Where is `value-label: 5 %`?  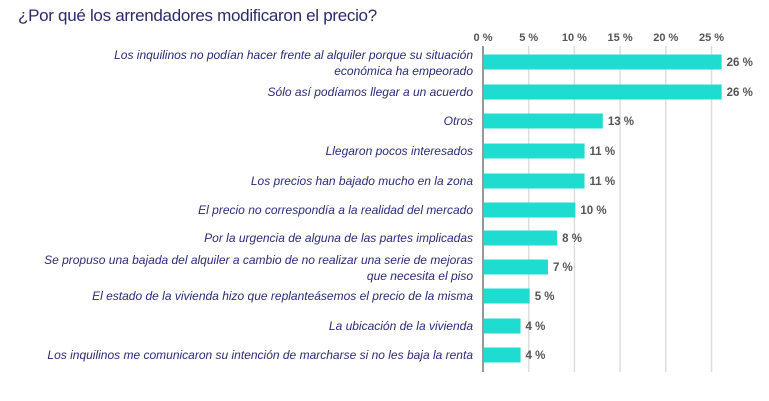 value-label: 5 % is located at coordinates (545, 297).